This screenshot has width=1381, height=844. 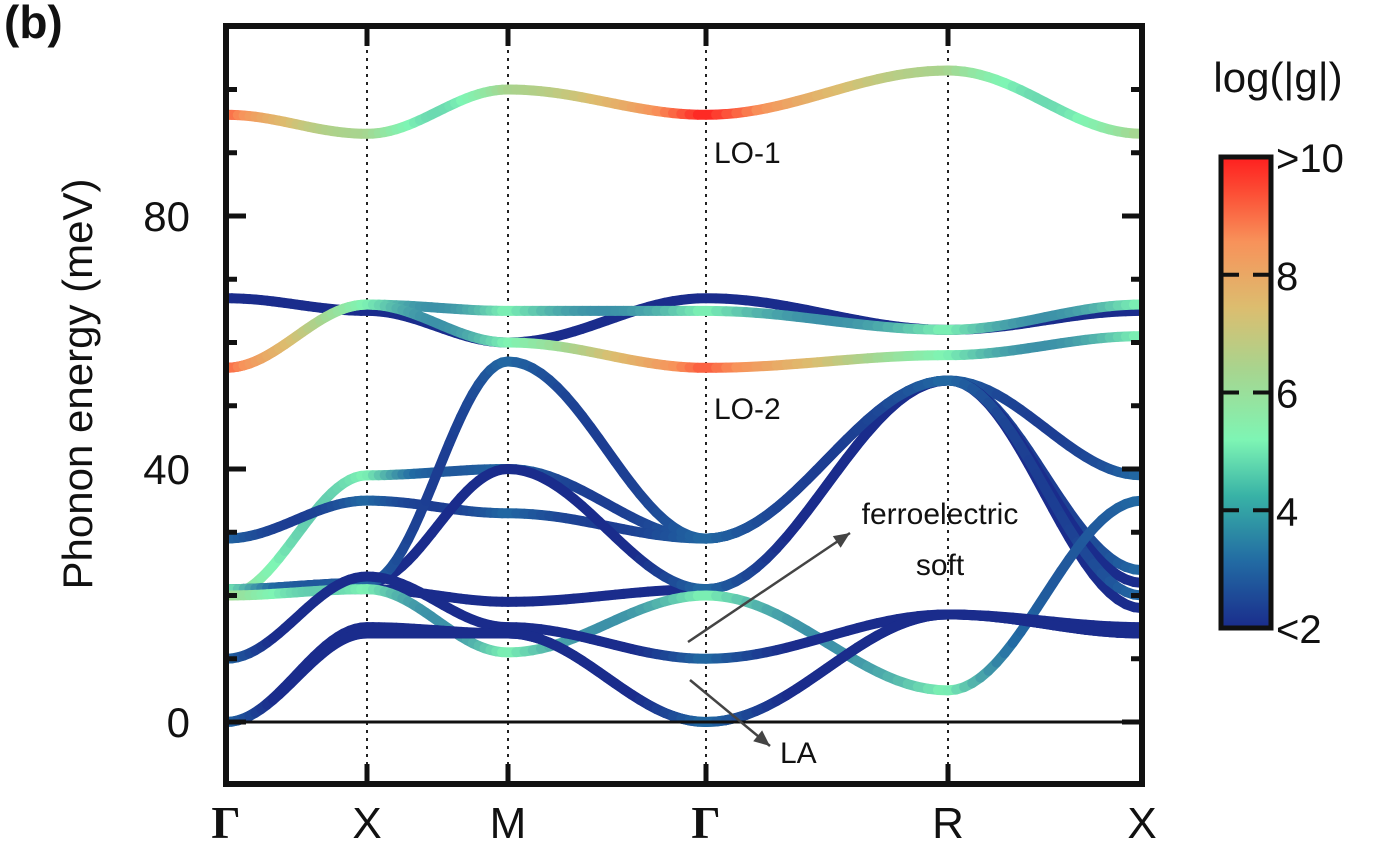 What do you see at coordinates (940, 565) in the screenshot?
I see `annotation-soft: soft` at bounding box center [940, 565].